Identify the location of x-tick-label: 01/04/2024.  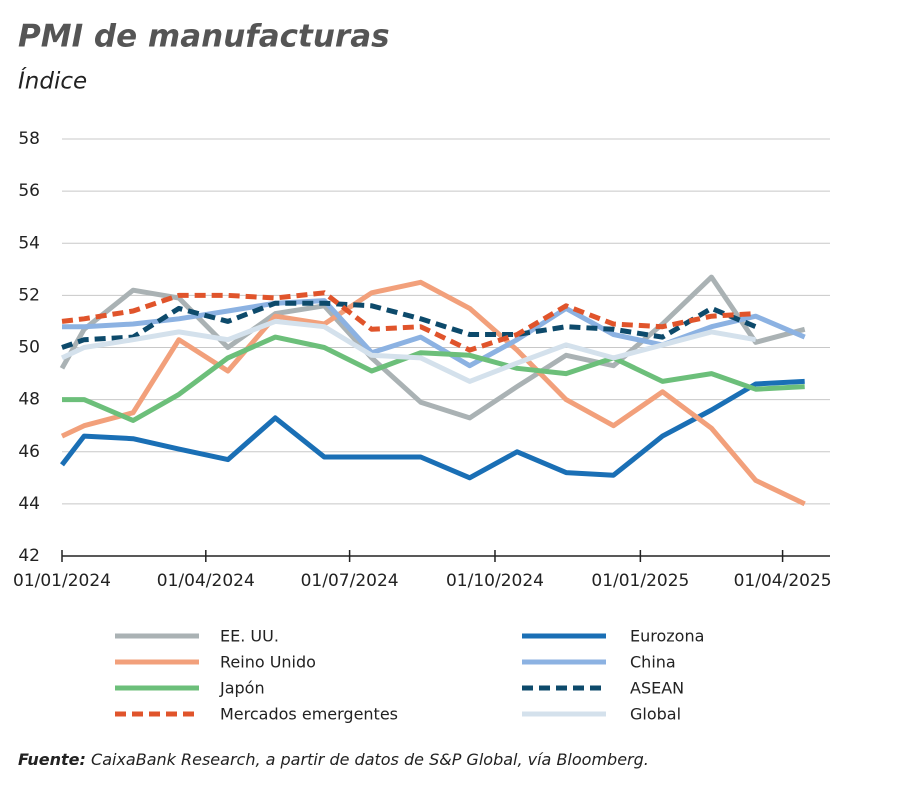
(206, 581).